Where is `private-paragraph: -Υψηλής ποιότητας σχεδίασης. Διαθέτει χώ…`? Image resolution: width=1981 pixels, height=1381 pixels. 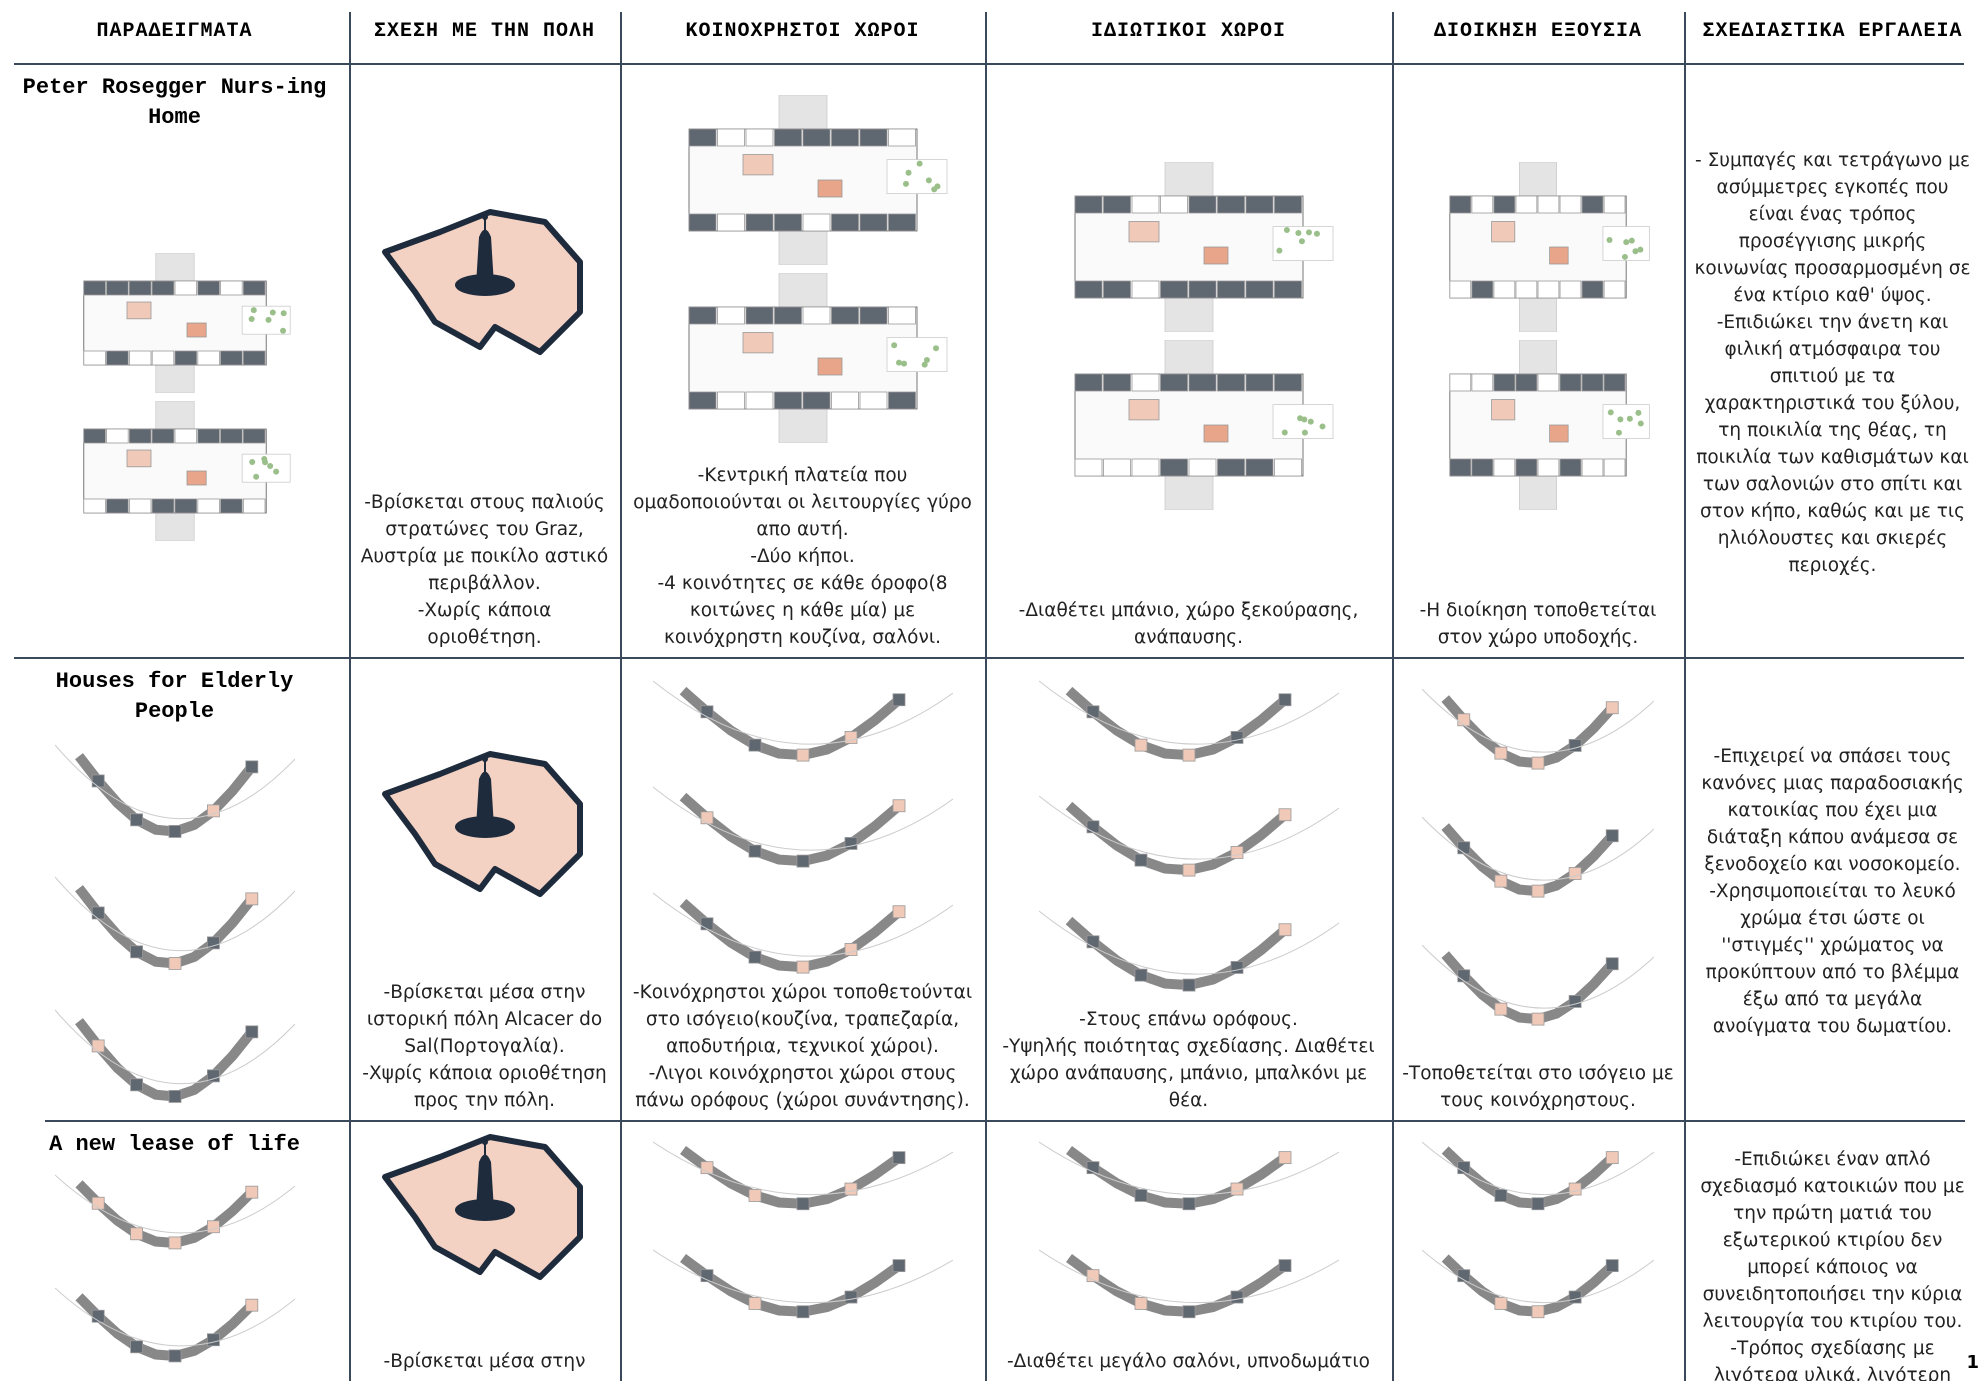
private-paragraph: -Υψηλής ποιότητας σχεδίασης. Διαθέτει χώ… is located at coordinates (1188, 1073).